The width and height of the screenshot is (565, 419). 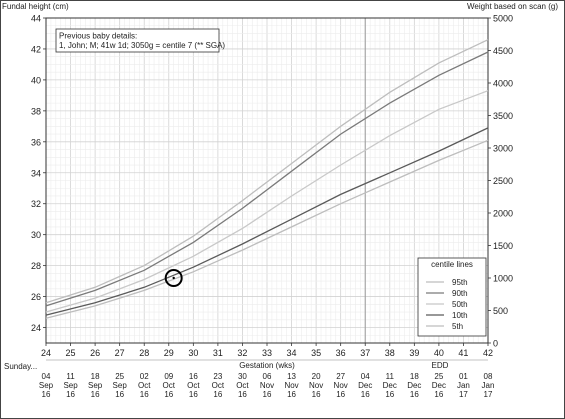 I want to click on y-right-axis-title: Weight based on scan (g), so click(x=512, y=6).